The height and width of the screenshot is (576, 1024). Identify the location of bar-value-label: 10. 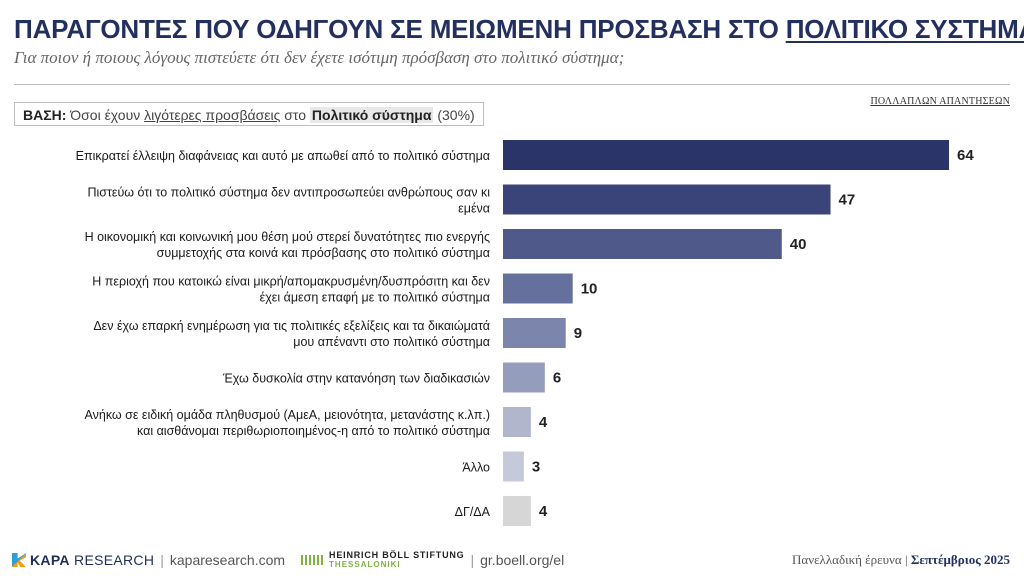
(589, 289).